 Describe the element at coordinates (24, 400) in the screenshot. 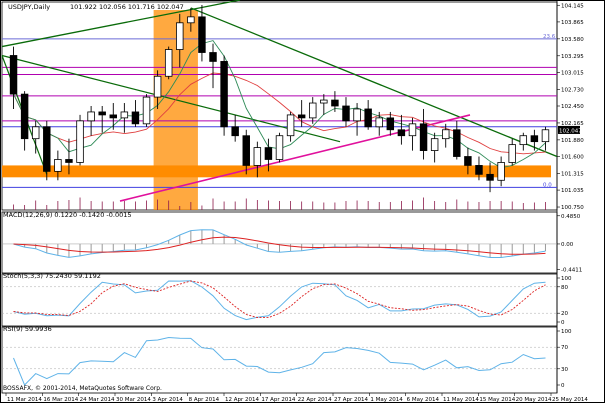

I see `x-tick-label: 11 Mar 2014` at that location.